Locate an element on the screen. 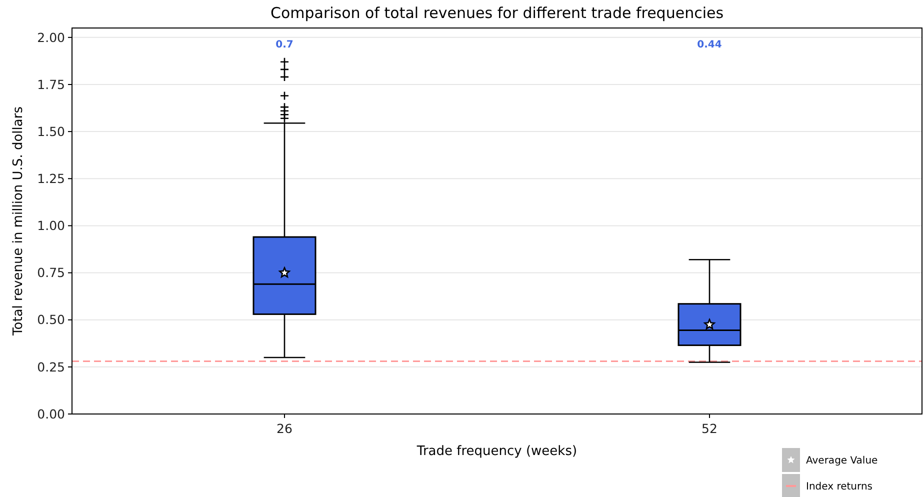  y-tick-label: 1.50 is located at coordinates (51, 131).